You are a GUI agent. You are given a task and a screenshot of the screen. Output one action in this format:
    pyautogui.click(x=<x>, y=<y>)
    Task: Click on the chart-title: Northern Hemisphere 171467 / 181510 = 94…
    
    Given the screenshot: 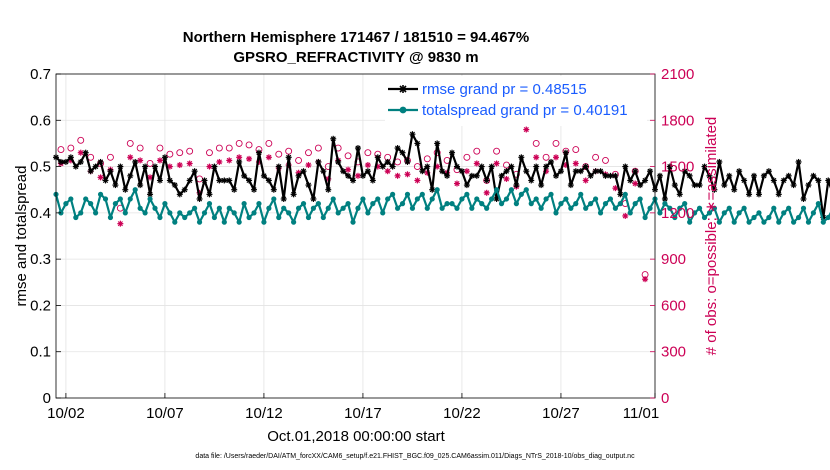 What is the action you would take?
    pyautogui.click(x=356, y=37)
    